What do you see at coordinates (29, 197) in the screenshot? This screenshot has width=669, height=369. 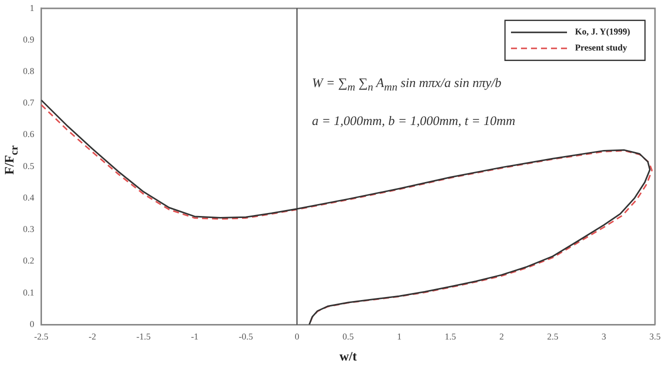 I see `y-tick-label: 0.4` at bounding box center [29, 197].